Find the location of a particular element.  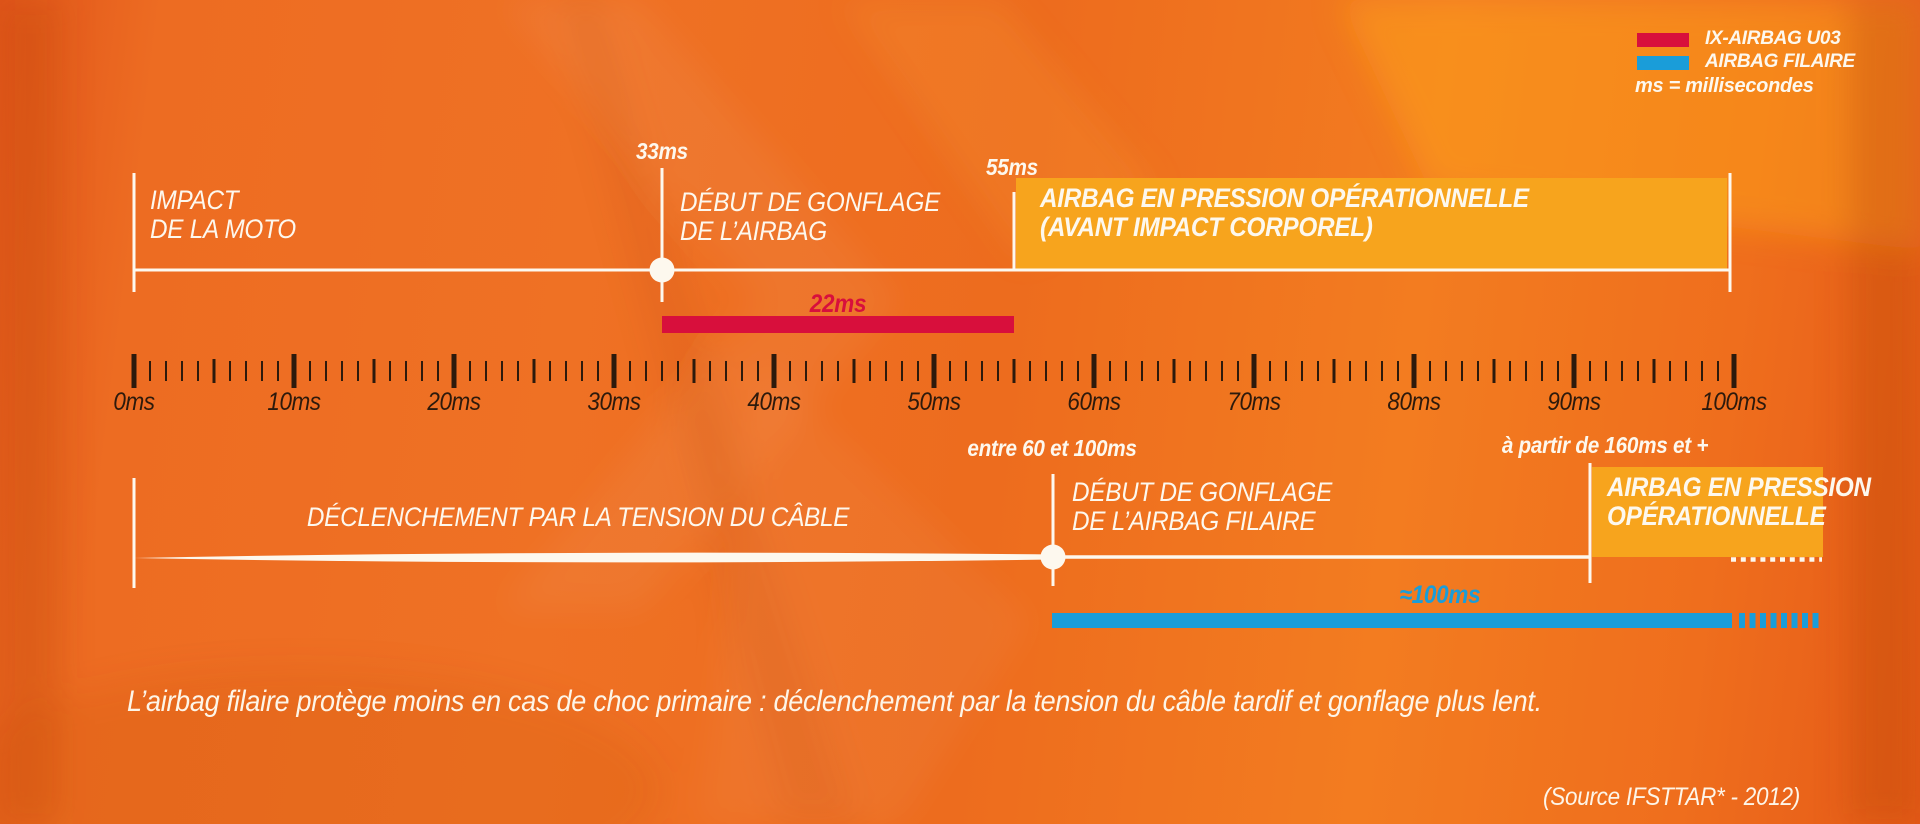

axis-tick-label: 0ms is located at coordinates (134, 402).